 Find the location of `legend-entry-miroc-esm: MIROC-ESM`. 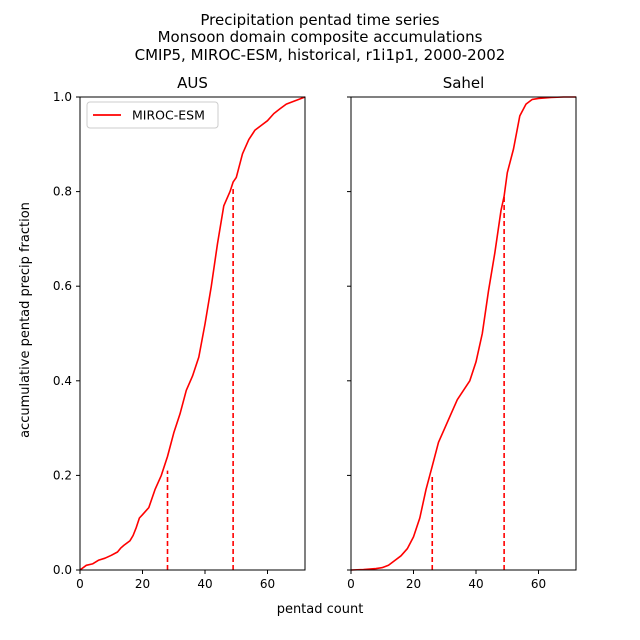

legend-entry-miroc-esm: MIROC-ESM is located at coordinates (168, 115).